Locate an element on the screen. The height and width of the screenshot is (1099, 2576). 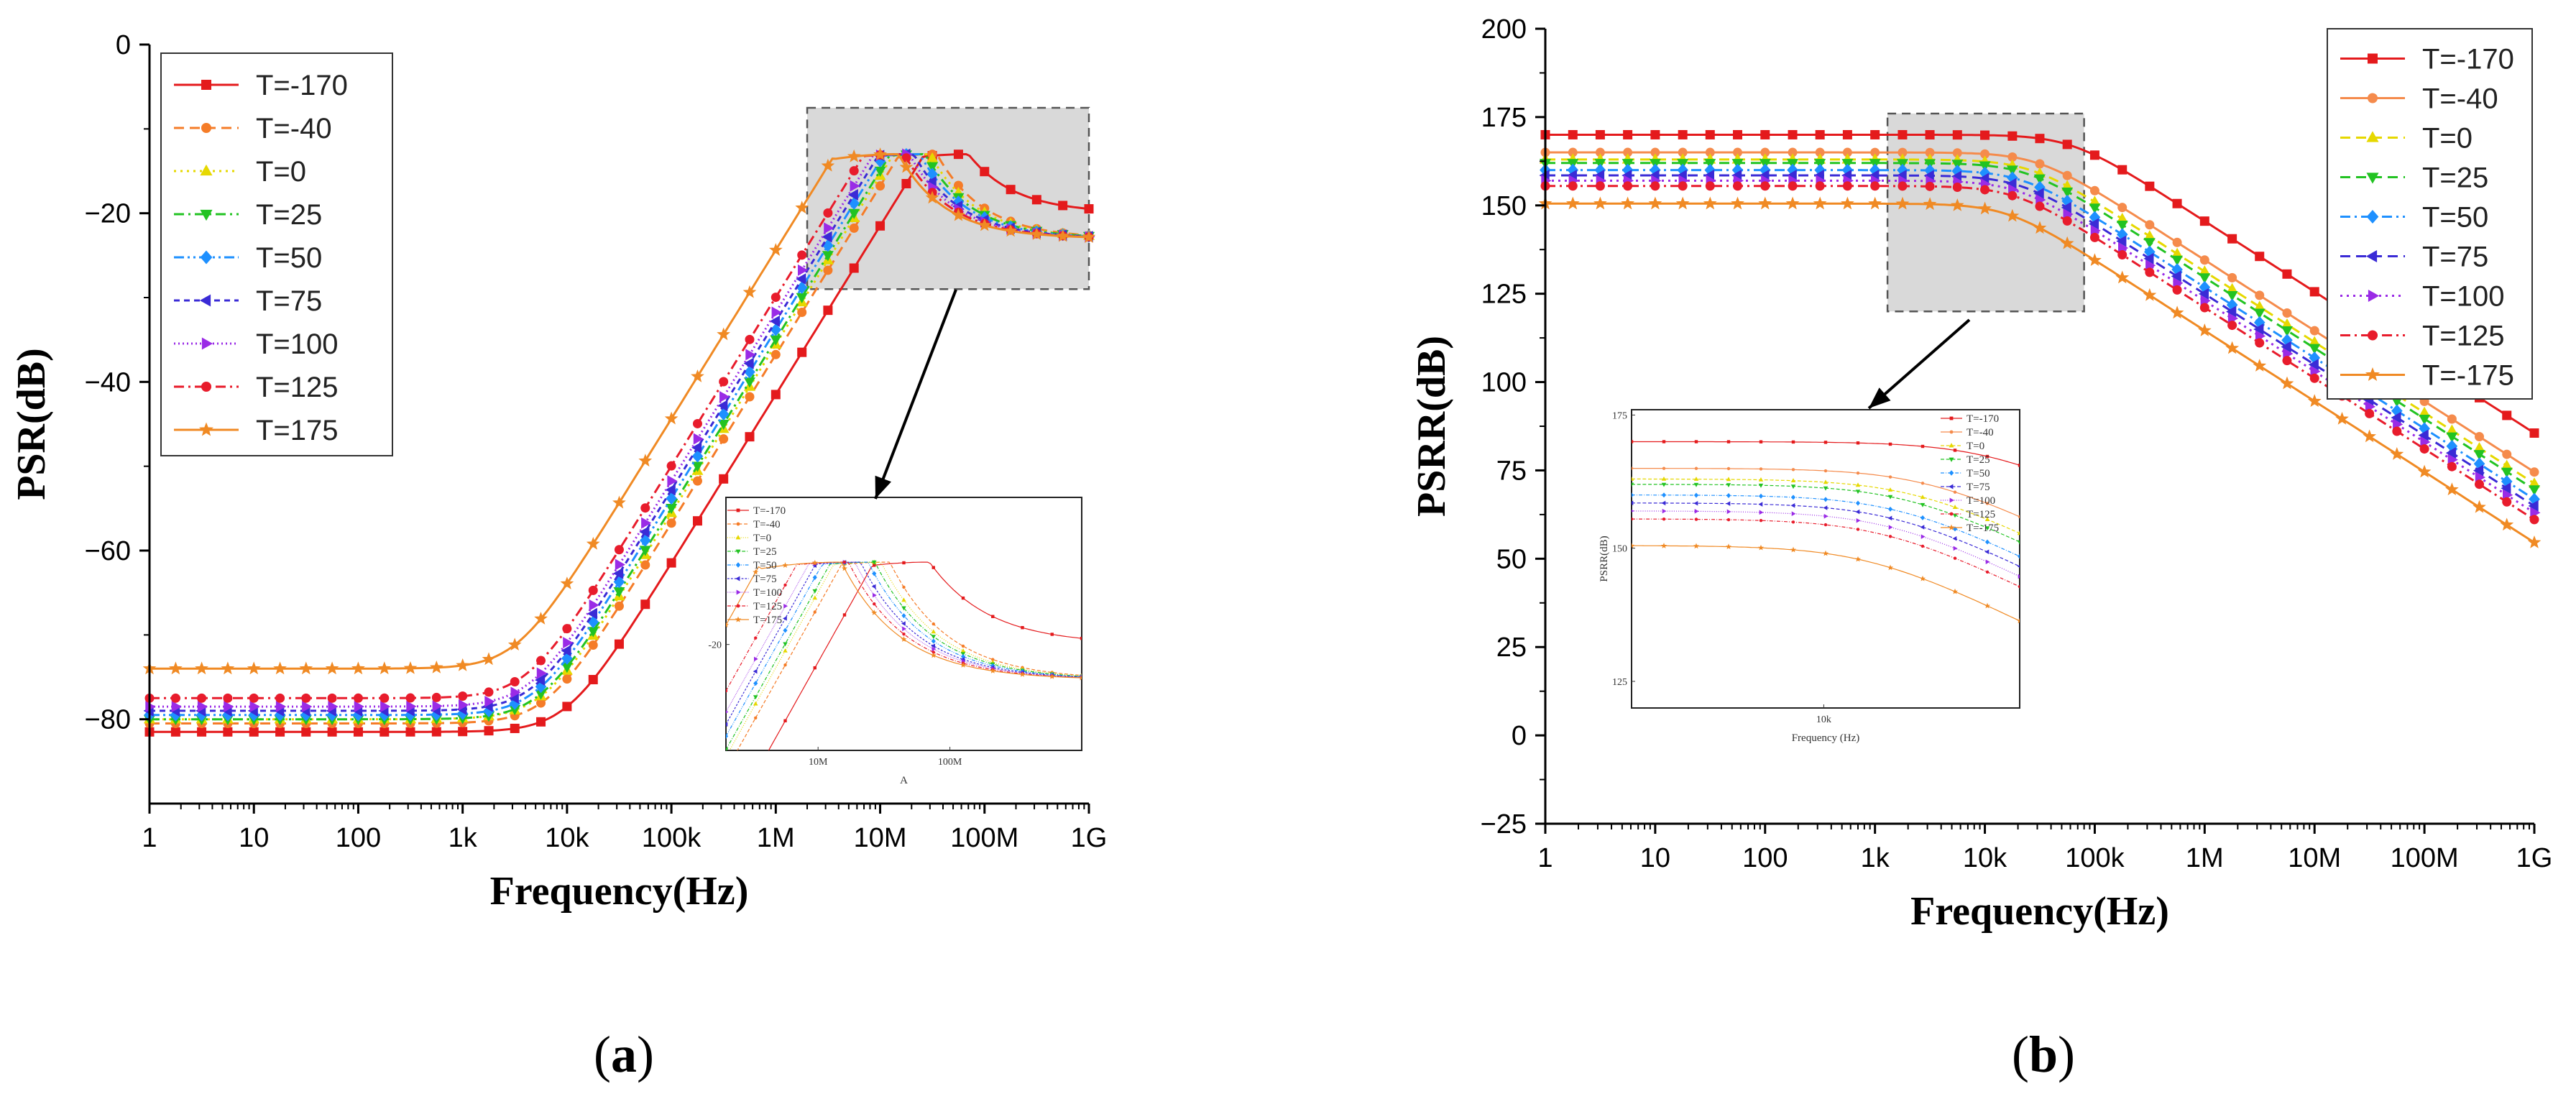
y-tick-label: 25 is located at coordinates (1511, 648).